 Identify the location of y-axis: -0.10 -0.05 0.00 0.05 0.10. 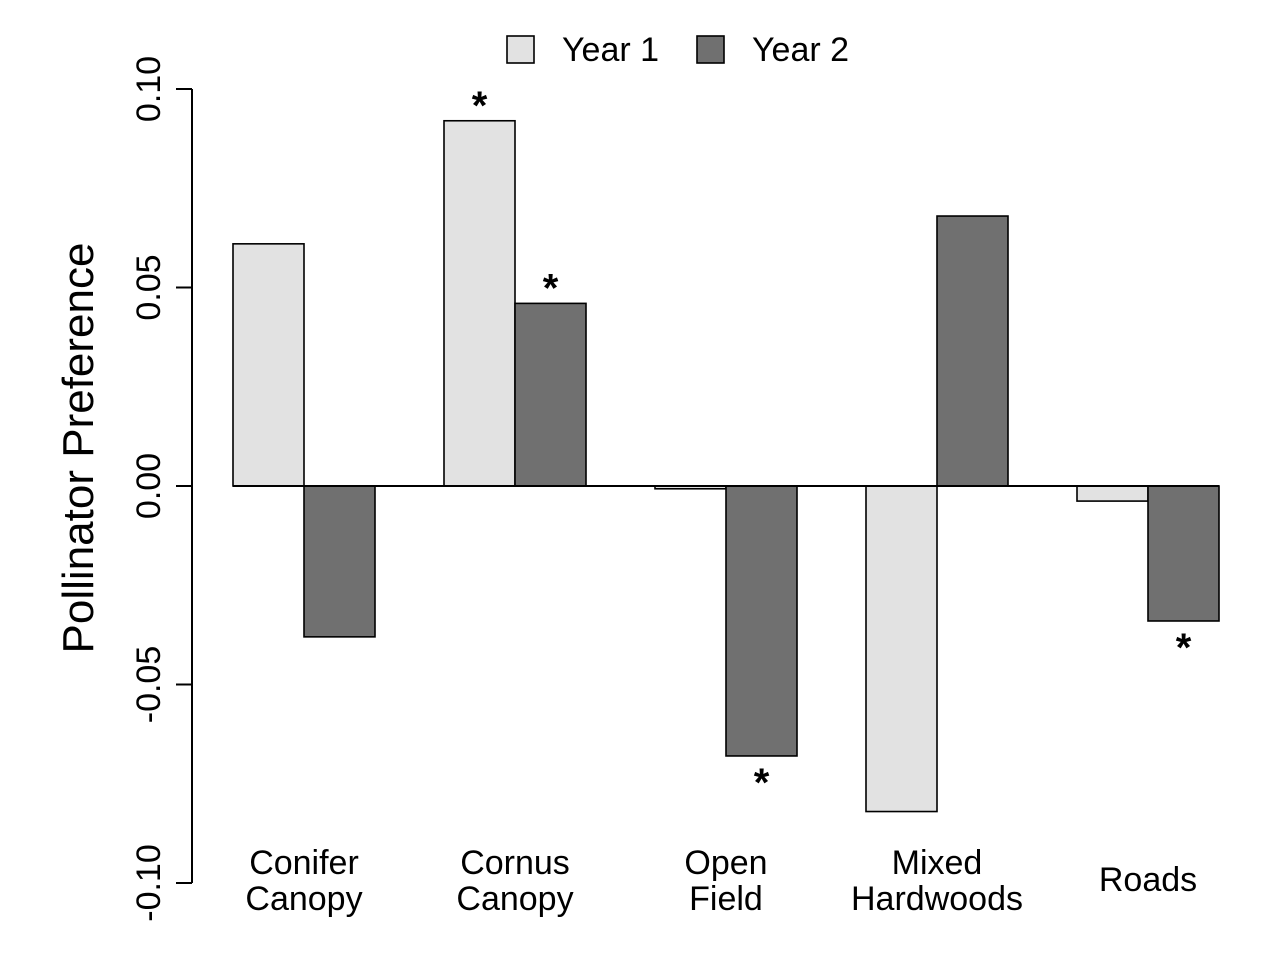
(161, 489).